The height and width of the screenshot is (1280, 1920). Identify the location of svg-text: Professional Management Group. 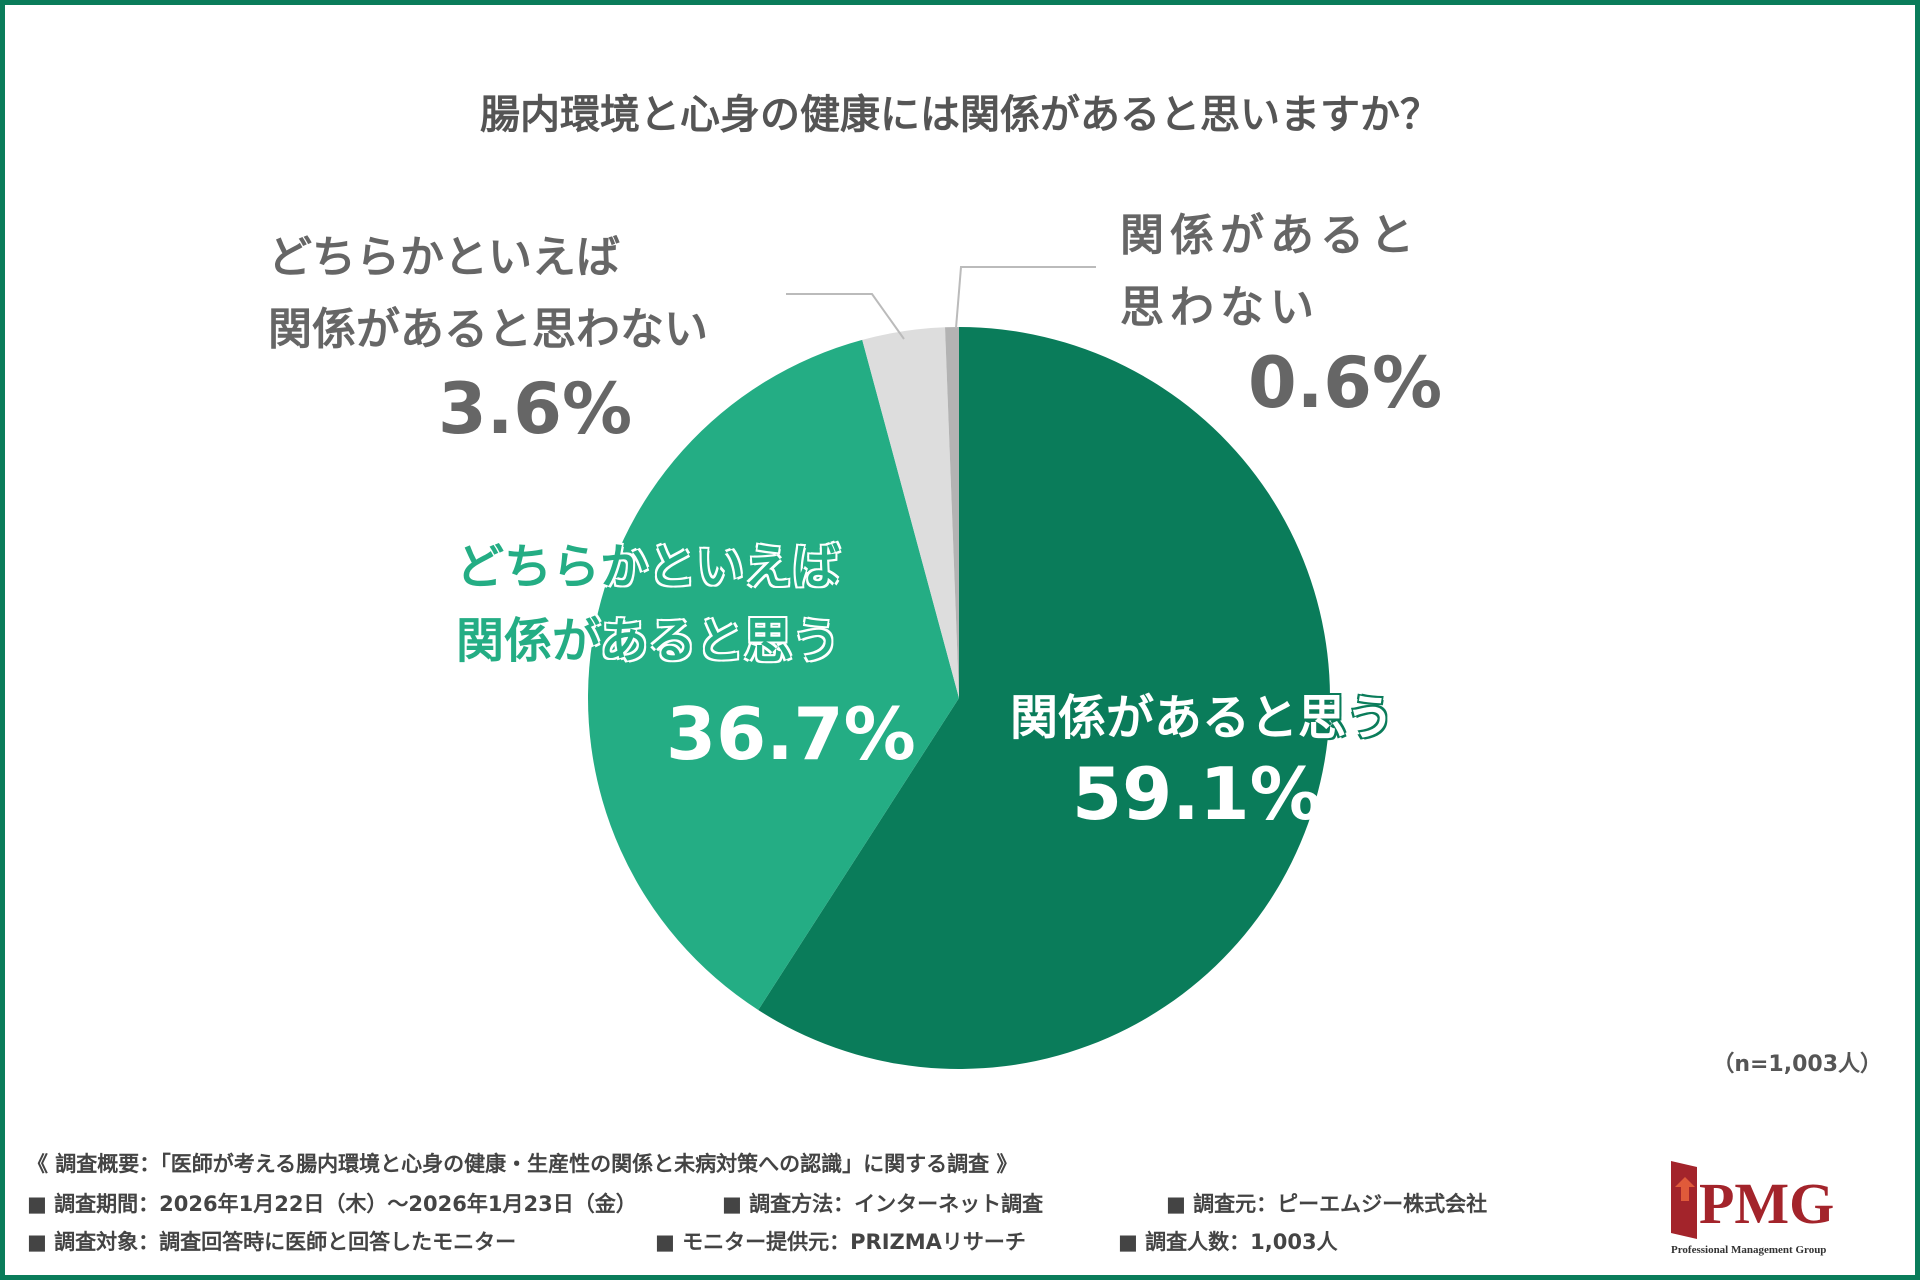
(1748, 1250).